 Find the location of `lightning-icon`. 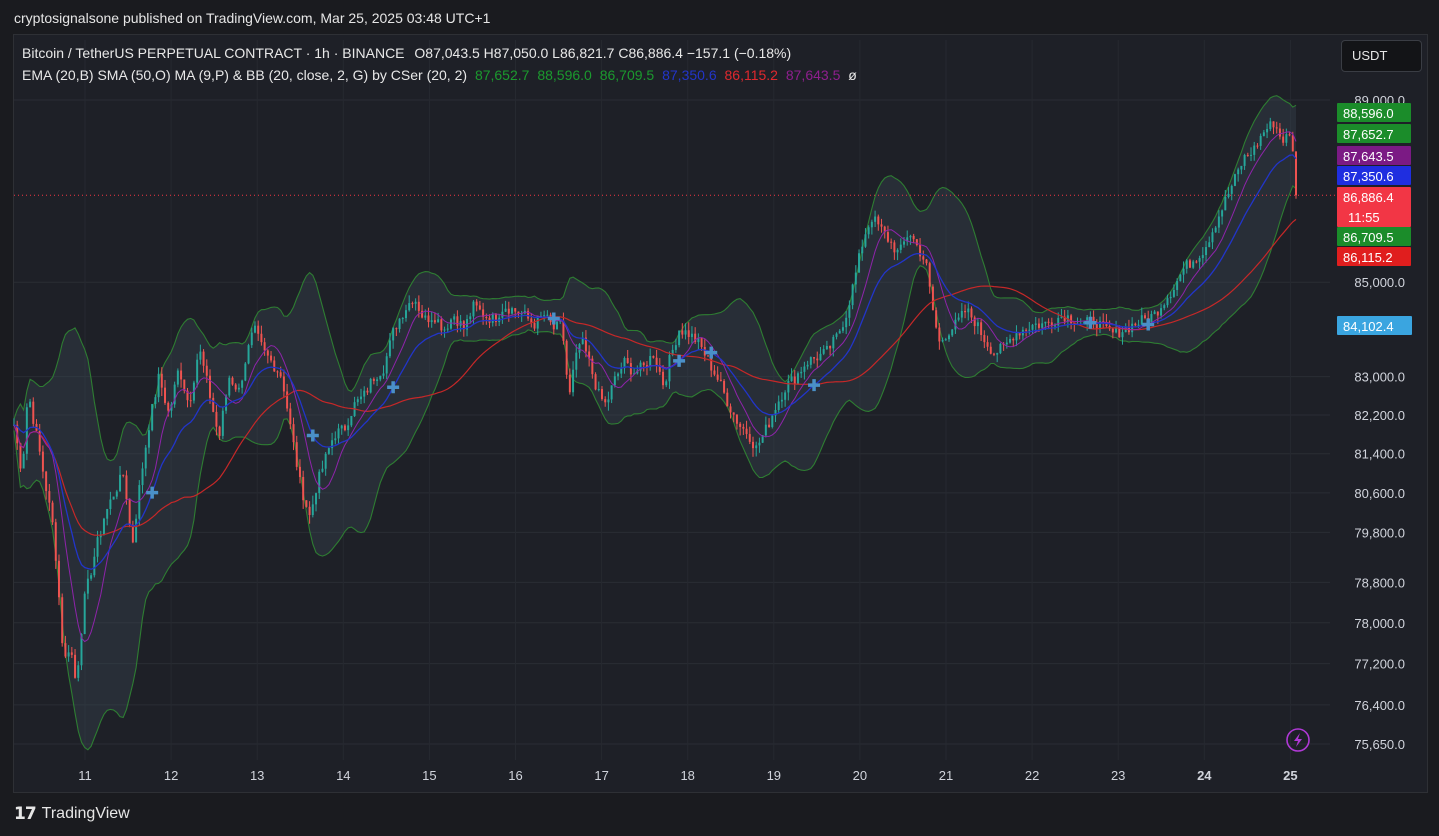

lightning-icon is located at coordinates (1298, 740).